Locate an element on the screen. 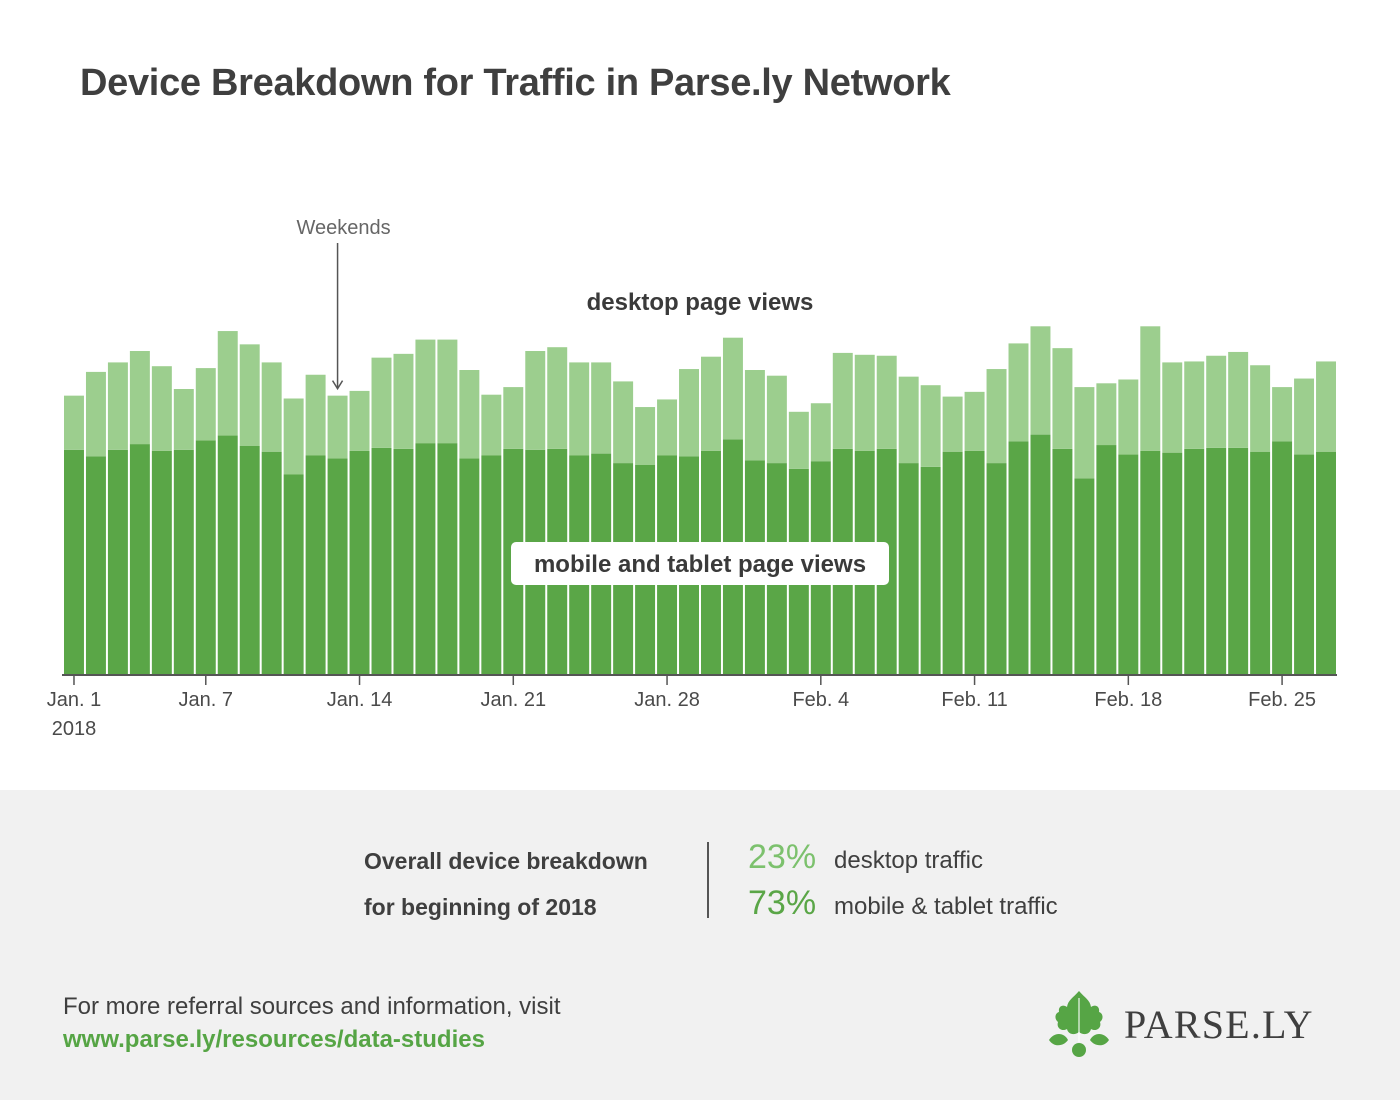 The height and width of the screenshot is (1100, 1400). x-tick-label: Feb. 18 is located at coordinates (1128, 700).